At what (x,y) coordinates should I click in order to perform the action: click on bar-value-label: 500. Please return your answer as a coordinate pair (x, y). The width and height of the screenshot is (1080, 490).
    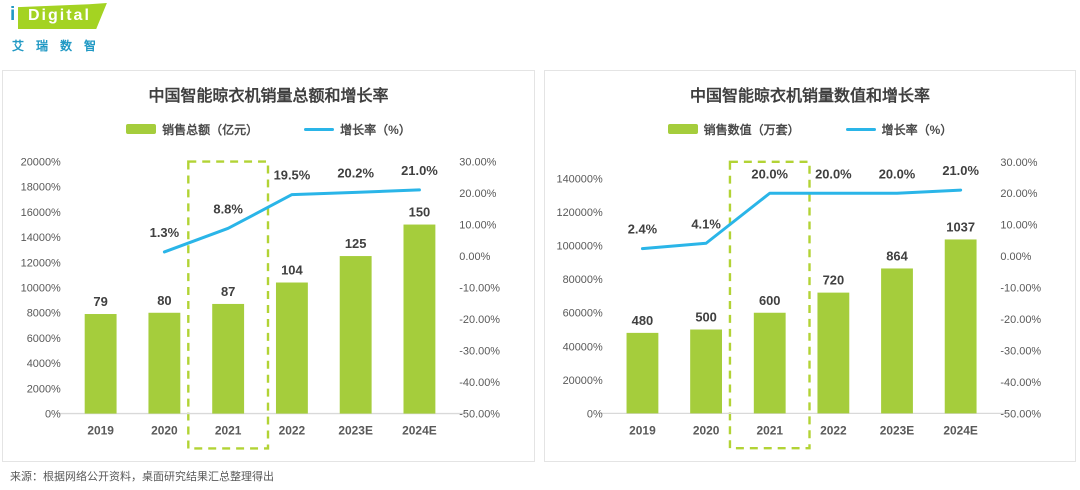
    Looking at the image, I should click on (706, 317).